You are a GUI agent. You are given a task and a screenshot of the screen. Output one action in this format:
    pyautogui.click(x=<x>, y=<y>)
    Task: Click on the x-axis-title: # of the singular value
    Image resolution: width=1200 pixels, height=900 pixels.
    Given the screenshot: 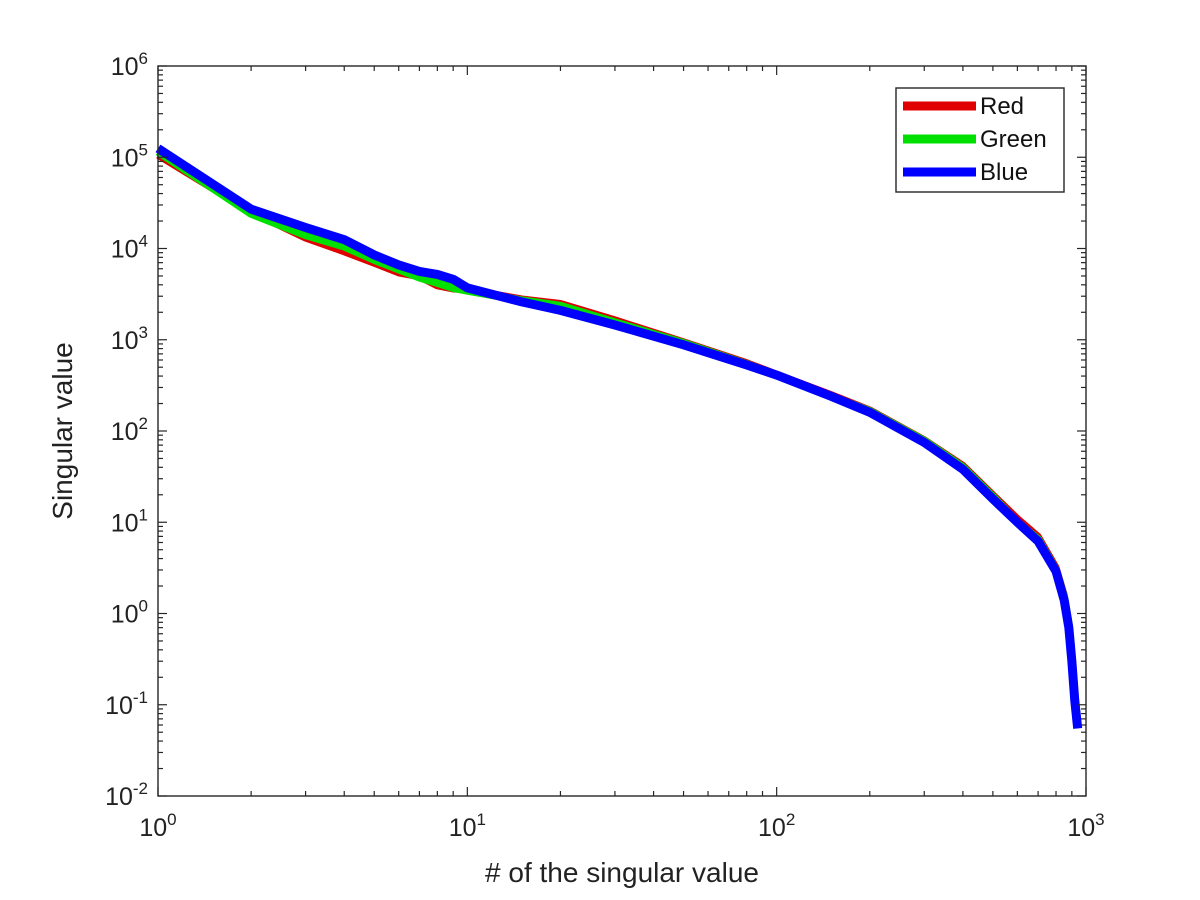 What is the action you would take?
    pyautogui.click(x=622, y=872)
    